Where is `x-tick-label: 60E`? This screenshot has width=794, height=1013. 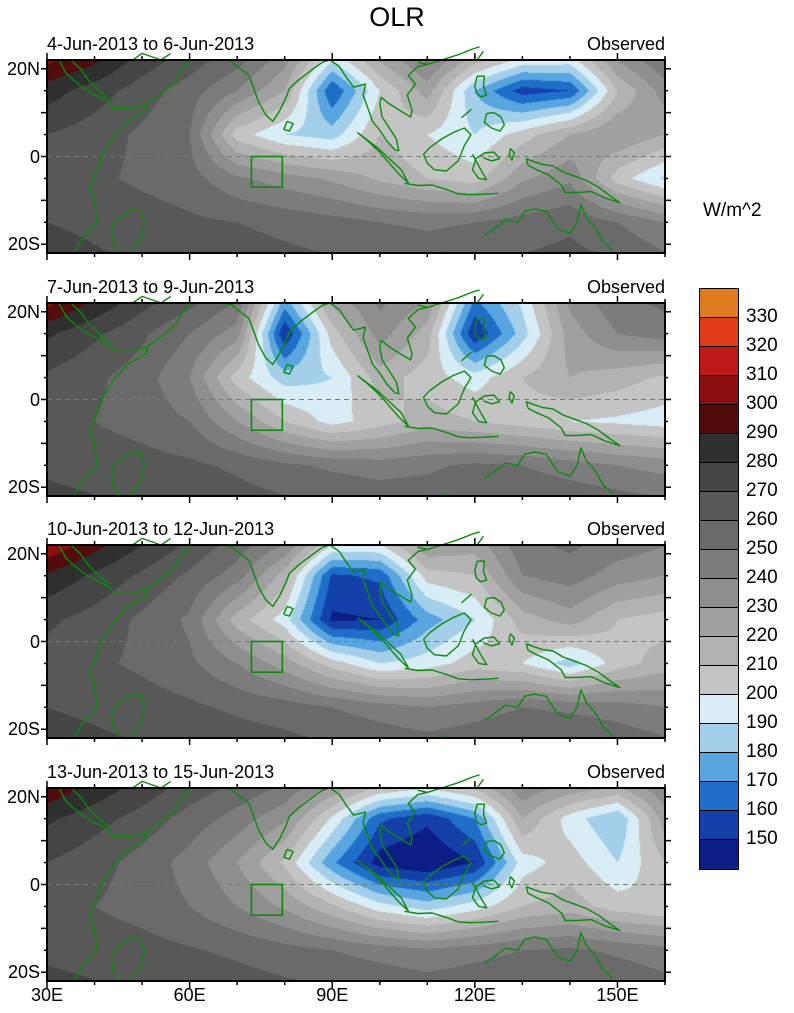 x-tick-label: 60E is located at coordinates (189, 995).